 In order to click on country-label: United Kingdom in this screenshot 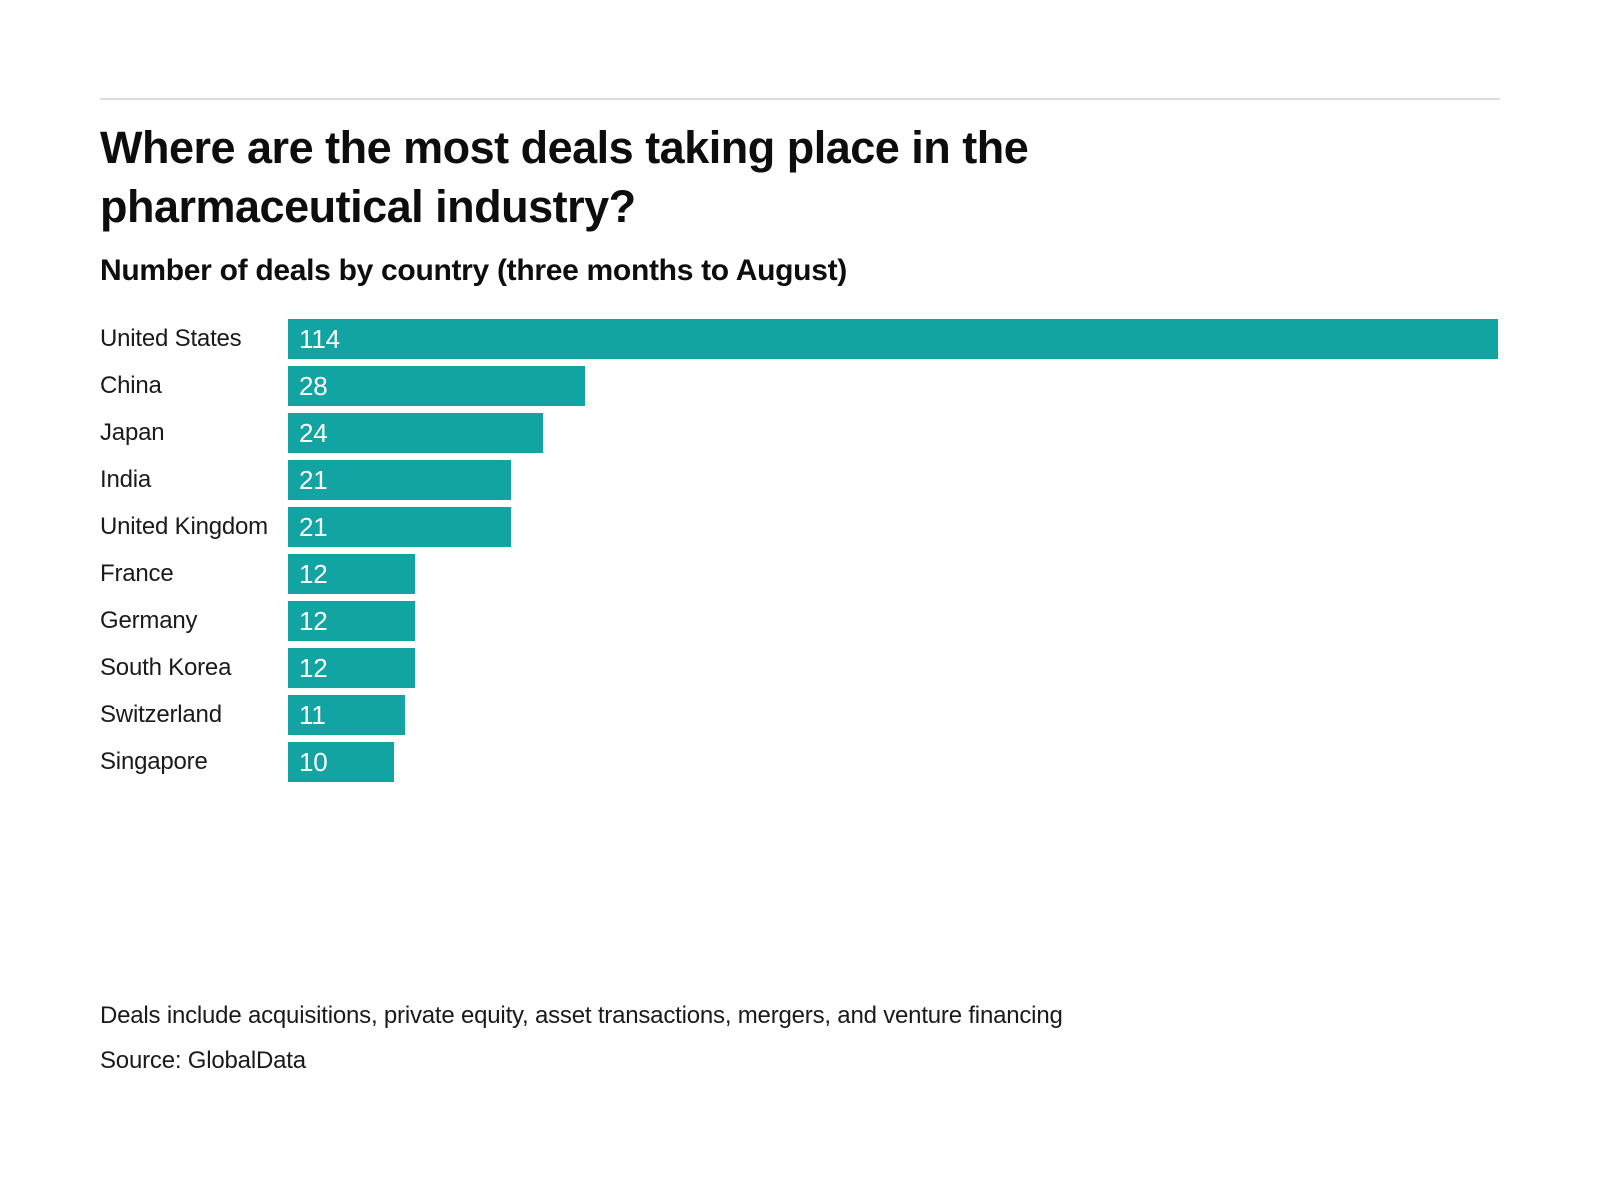, I will do `click(184, 526)`.